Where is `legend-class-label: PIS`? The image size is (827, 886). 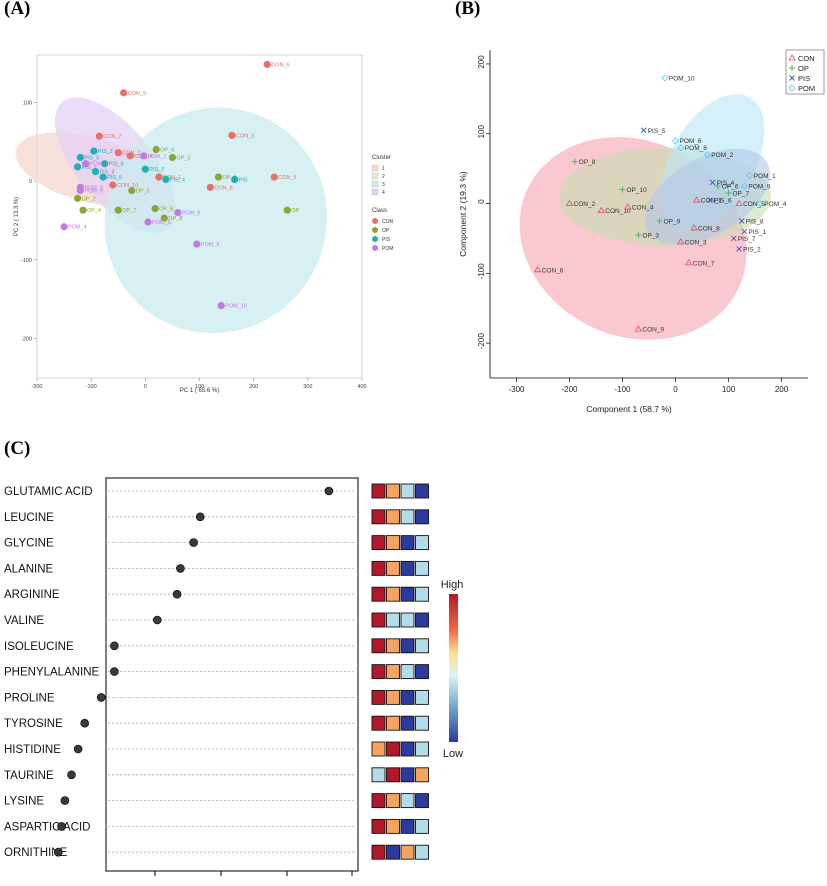 legend-class-label: PIS is located at coordinates (386, 240).